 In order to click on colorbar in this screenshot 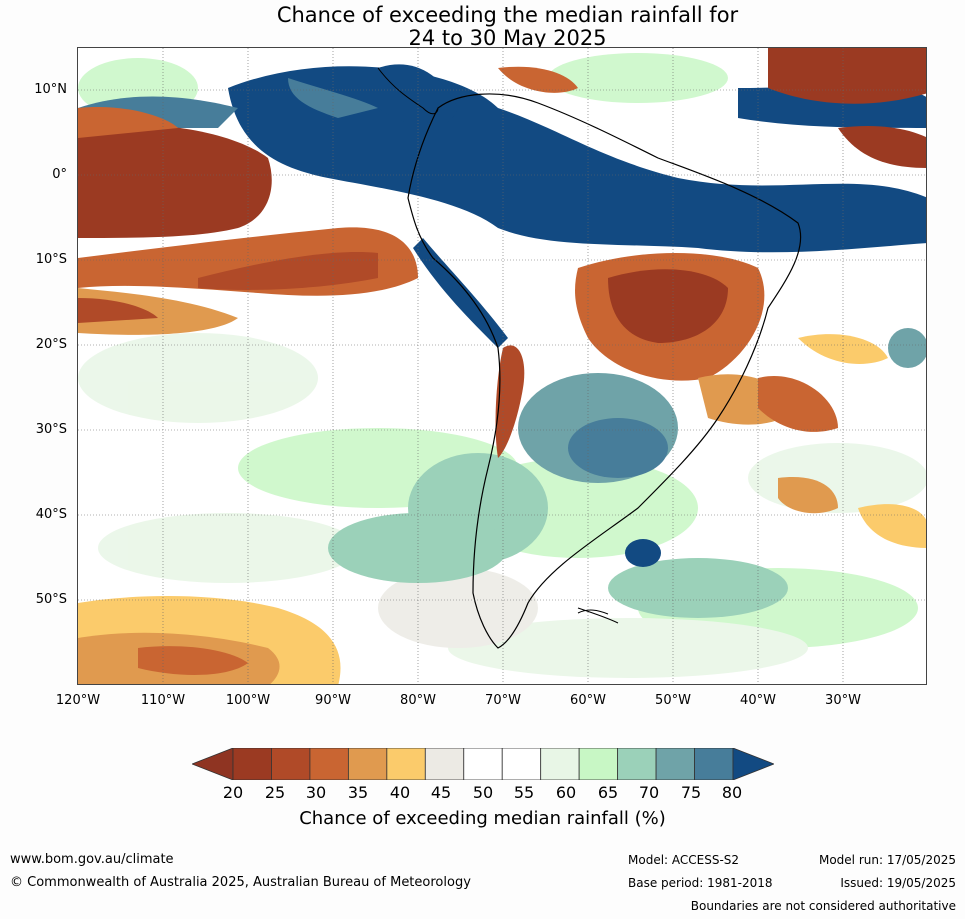, I will do `click(483, 764)`.